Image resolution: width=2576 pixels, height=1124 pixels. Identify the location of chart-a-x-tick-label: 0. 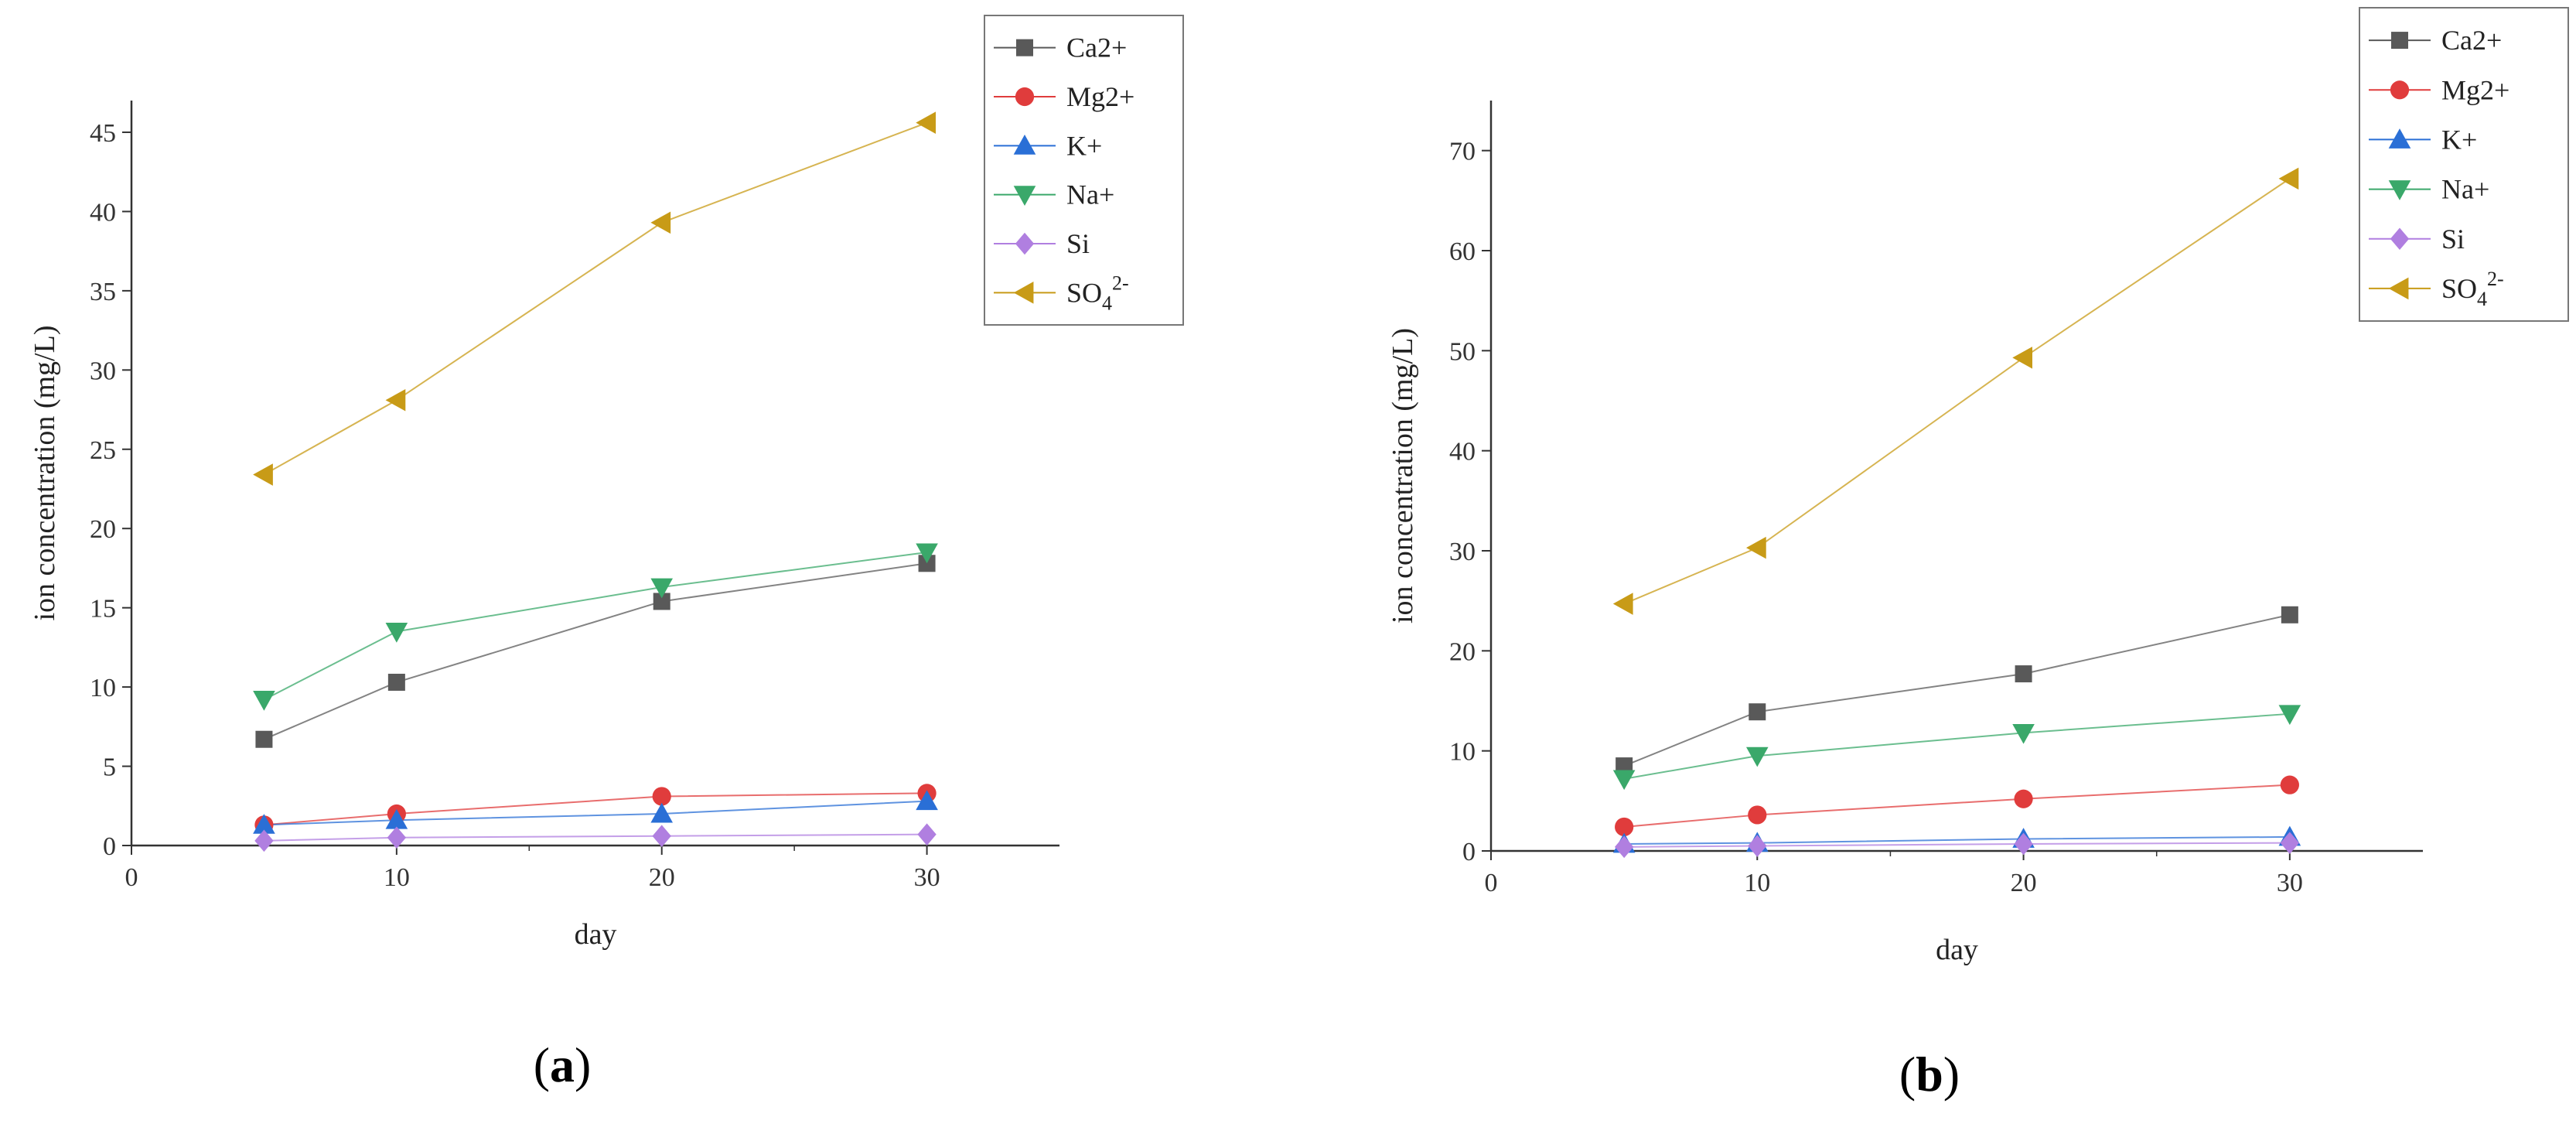
(132, 878).